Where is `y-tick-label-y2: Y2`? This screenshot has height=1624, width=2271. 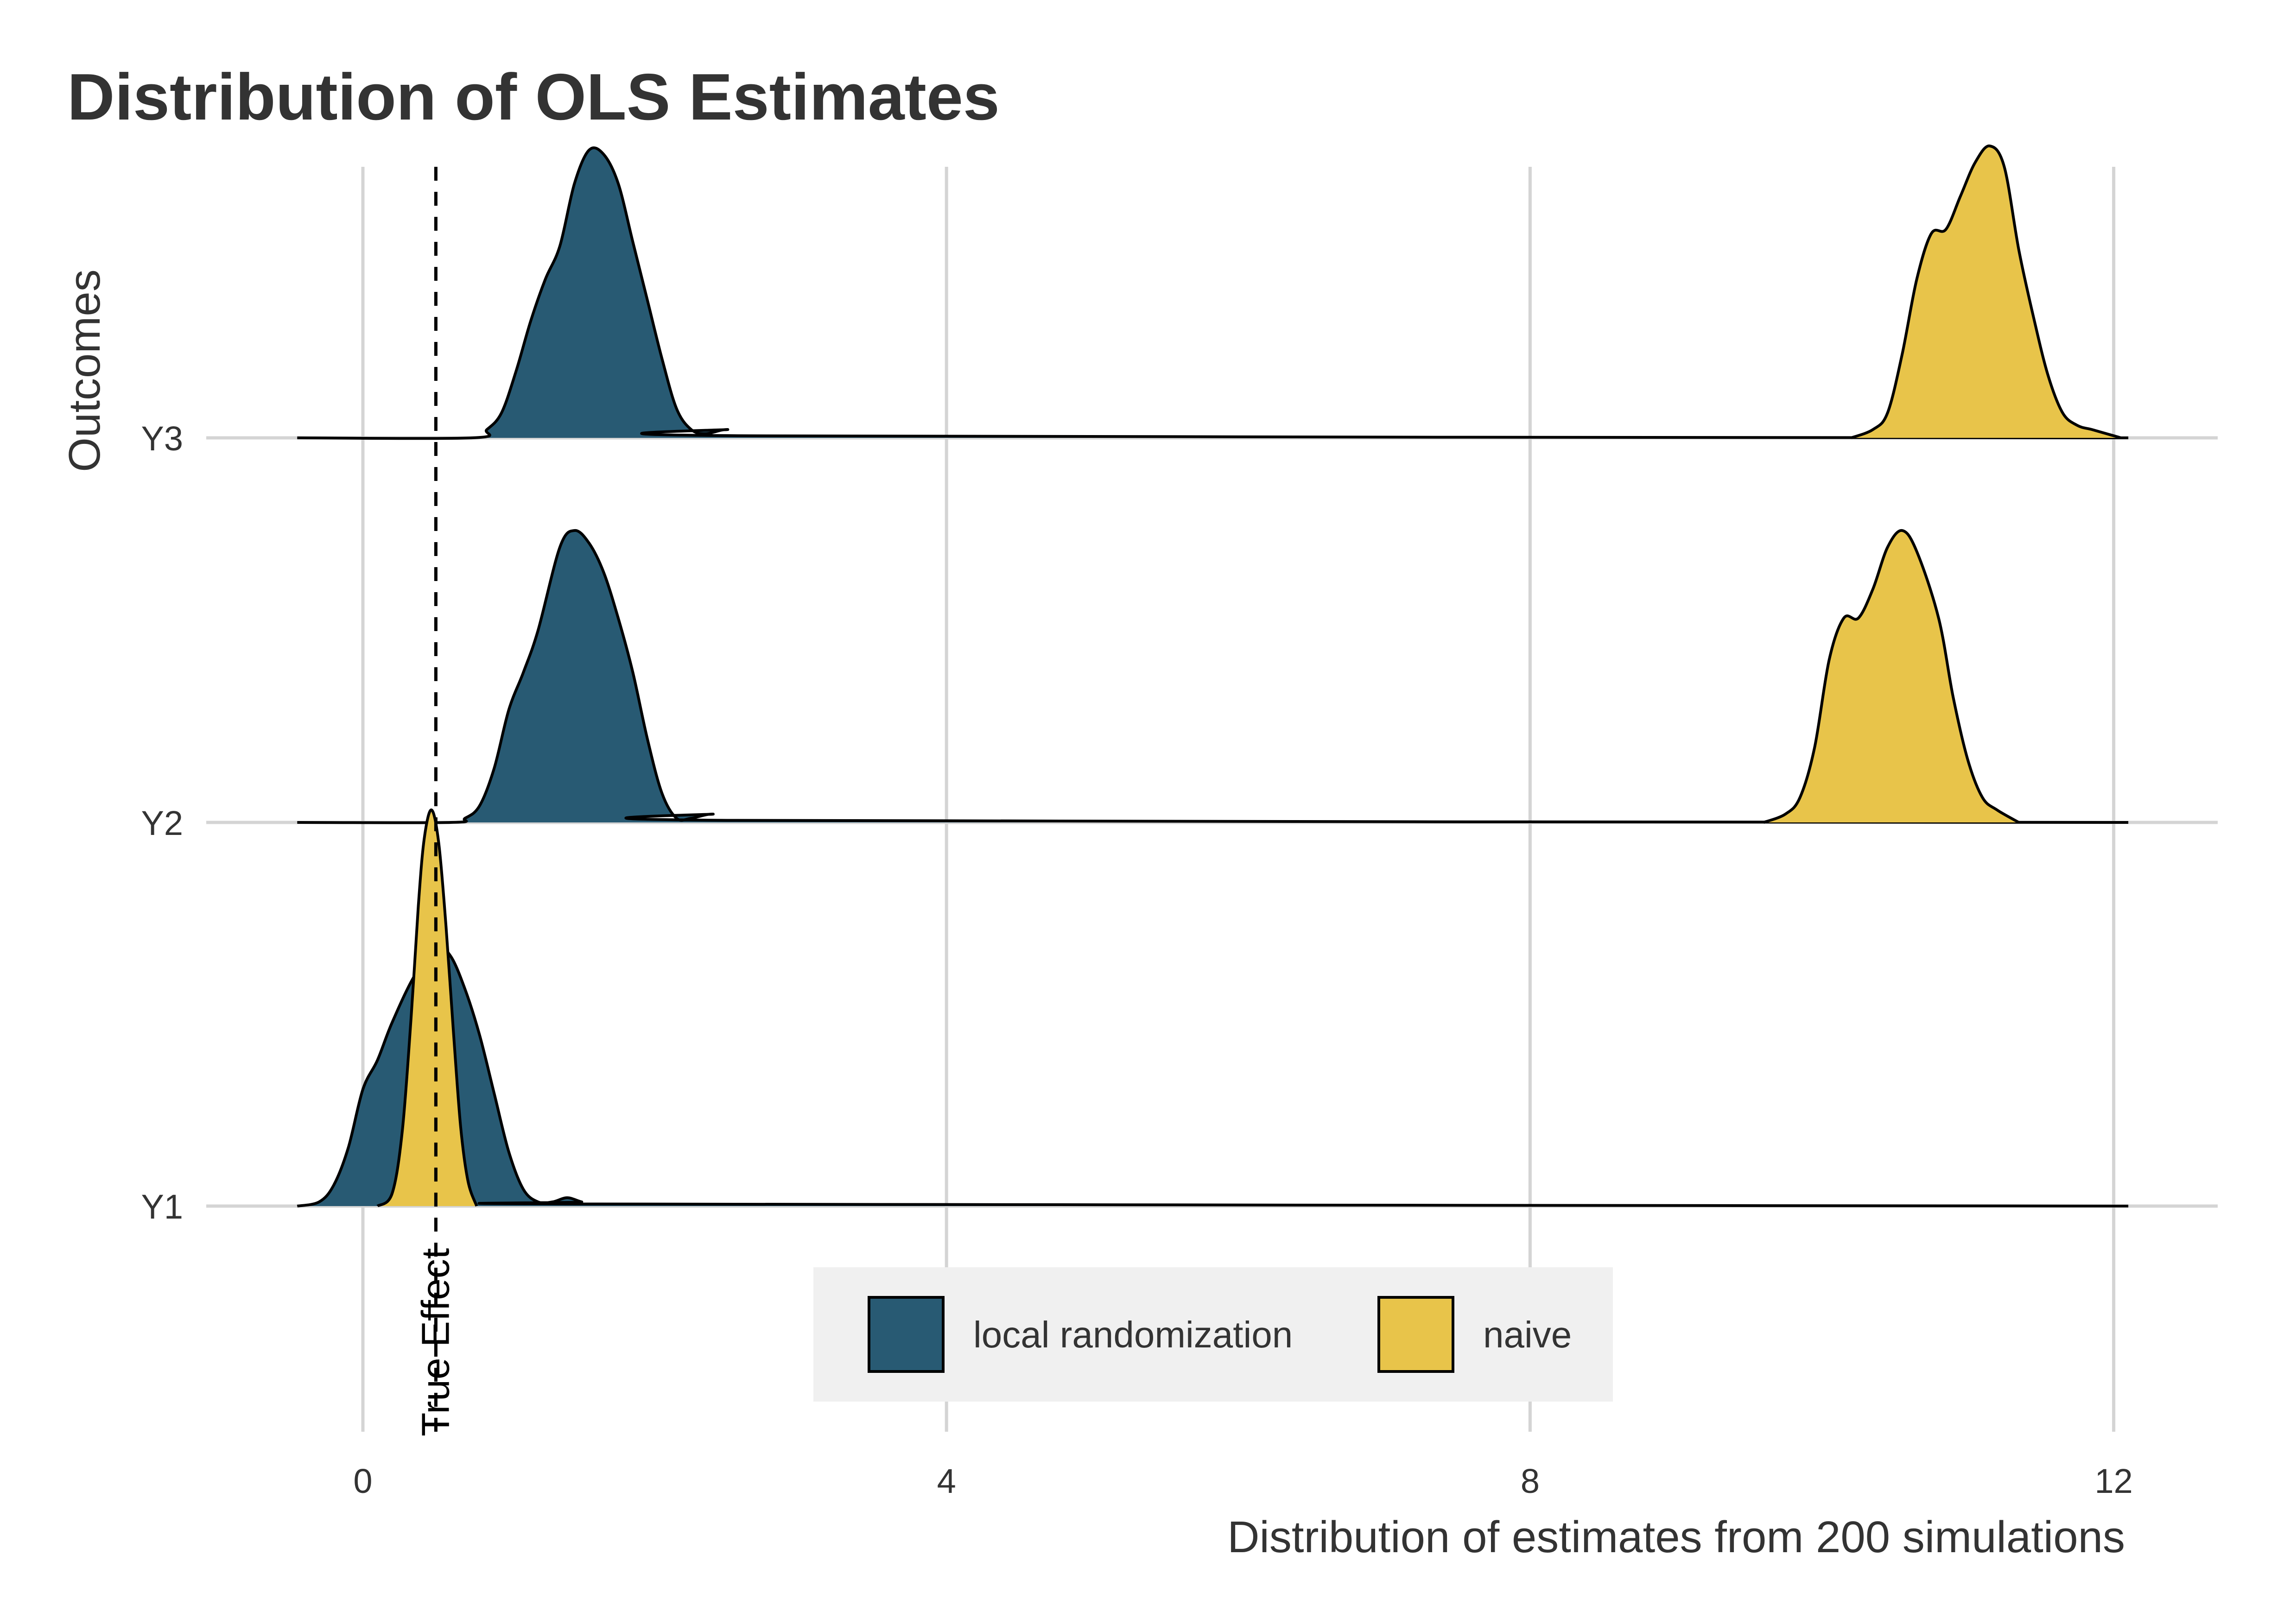
y-tick-label-y2: Y2 is located at coordinates (162, 823).